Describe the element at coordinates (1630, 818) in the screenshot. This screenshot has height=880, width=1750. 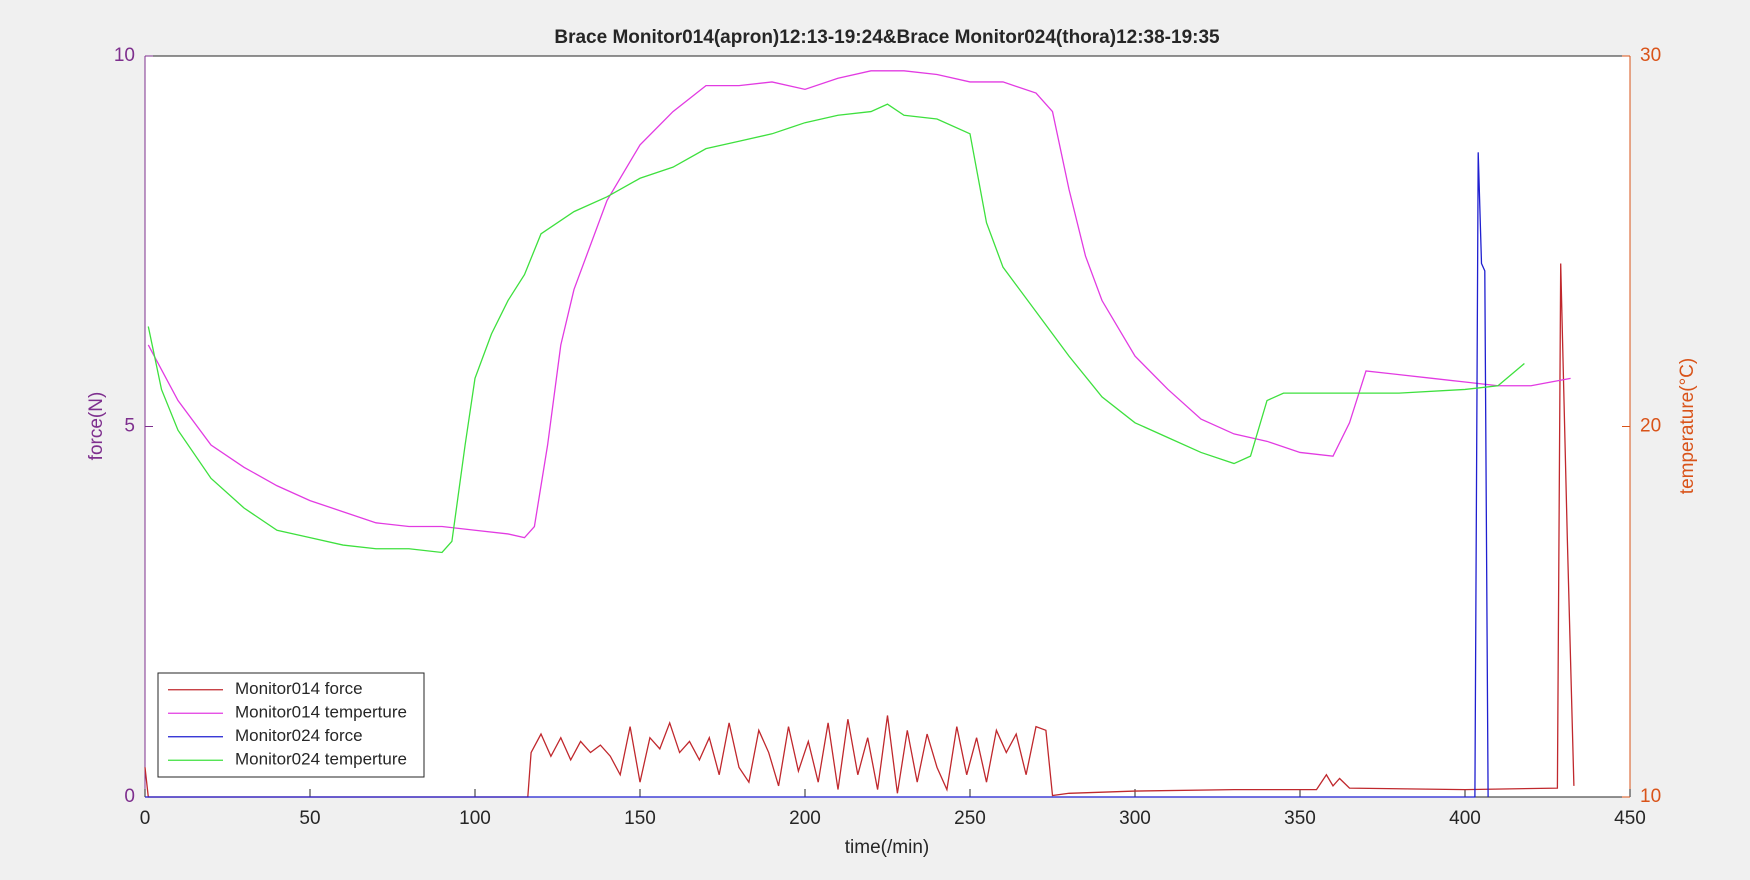
I see `x-tick-label: 450` at that location.